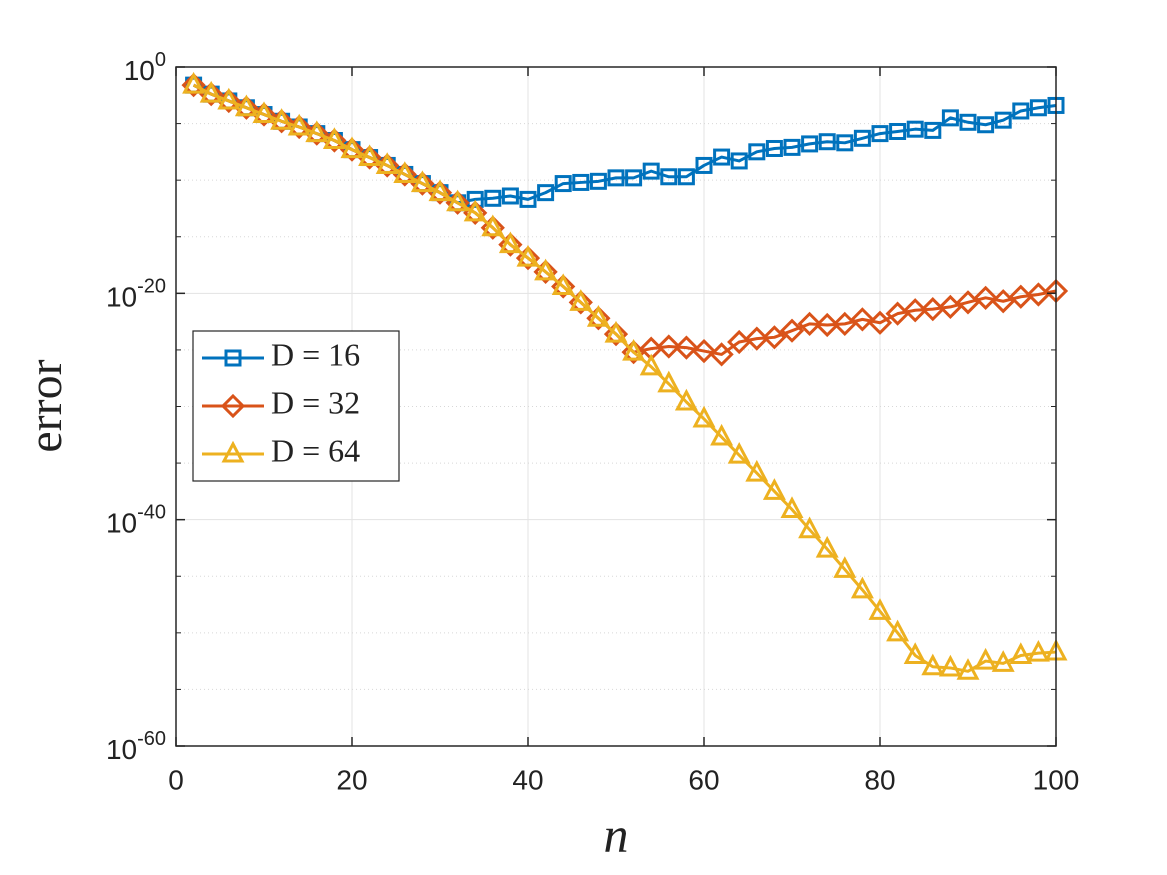 Image resolution: width=1167 pixels, height=875 pixels. Describe the element at coordinates (151, 513) in the screenshot. I see `tick-exponent: -40` at that location.